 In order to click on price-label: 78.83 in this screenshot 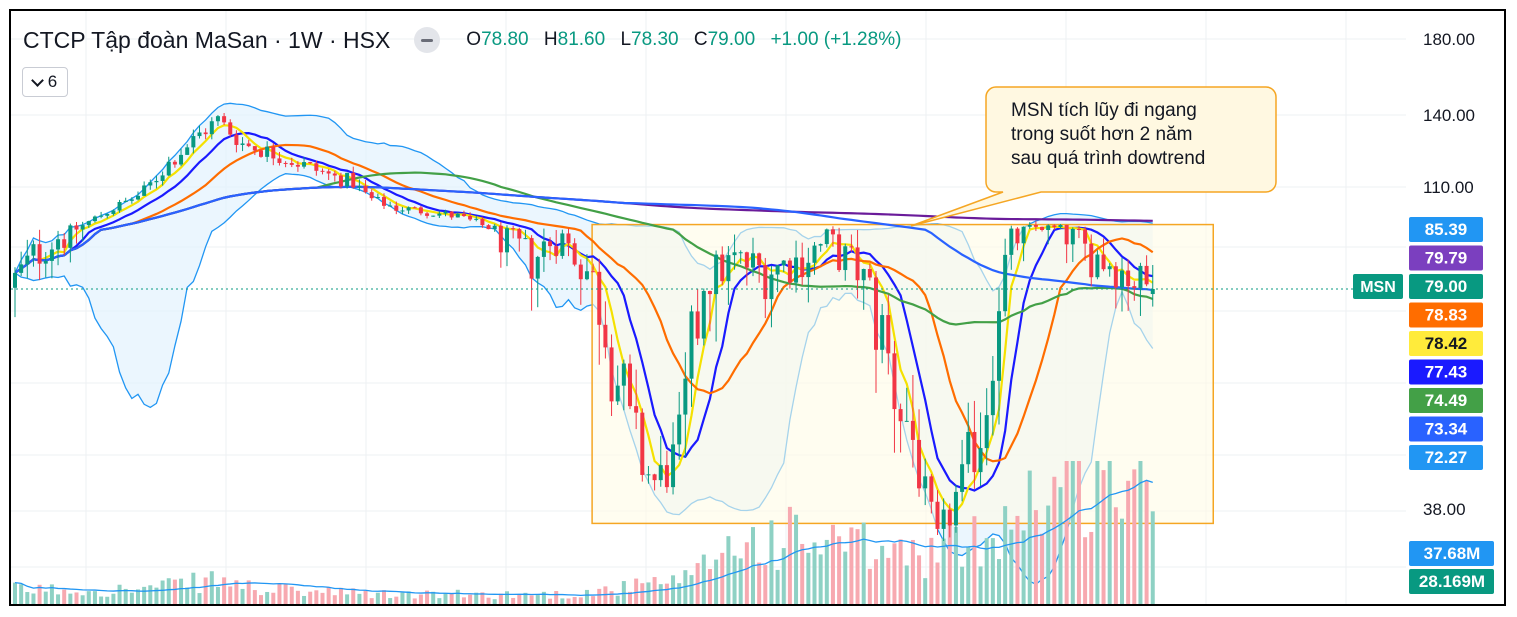, I will do `click(1446, 315)`.